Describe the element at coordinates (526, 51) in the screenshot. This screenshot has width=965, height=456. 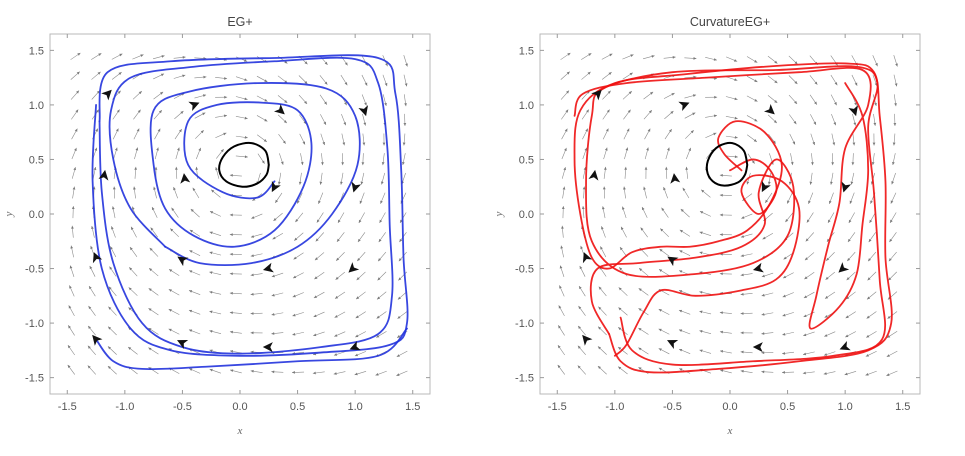
I see `y-tick-label: 1.5` at that location.